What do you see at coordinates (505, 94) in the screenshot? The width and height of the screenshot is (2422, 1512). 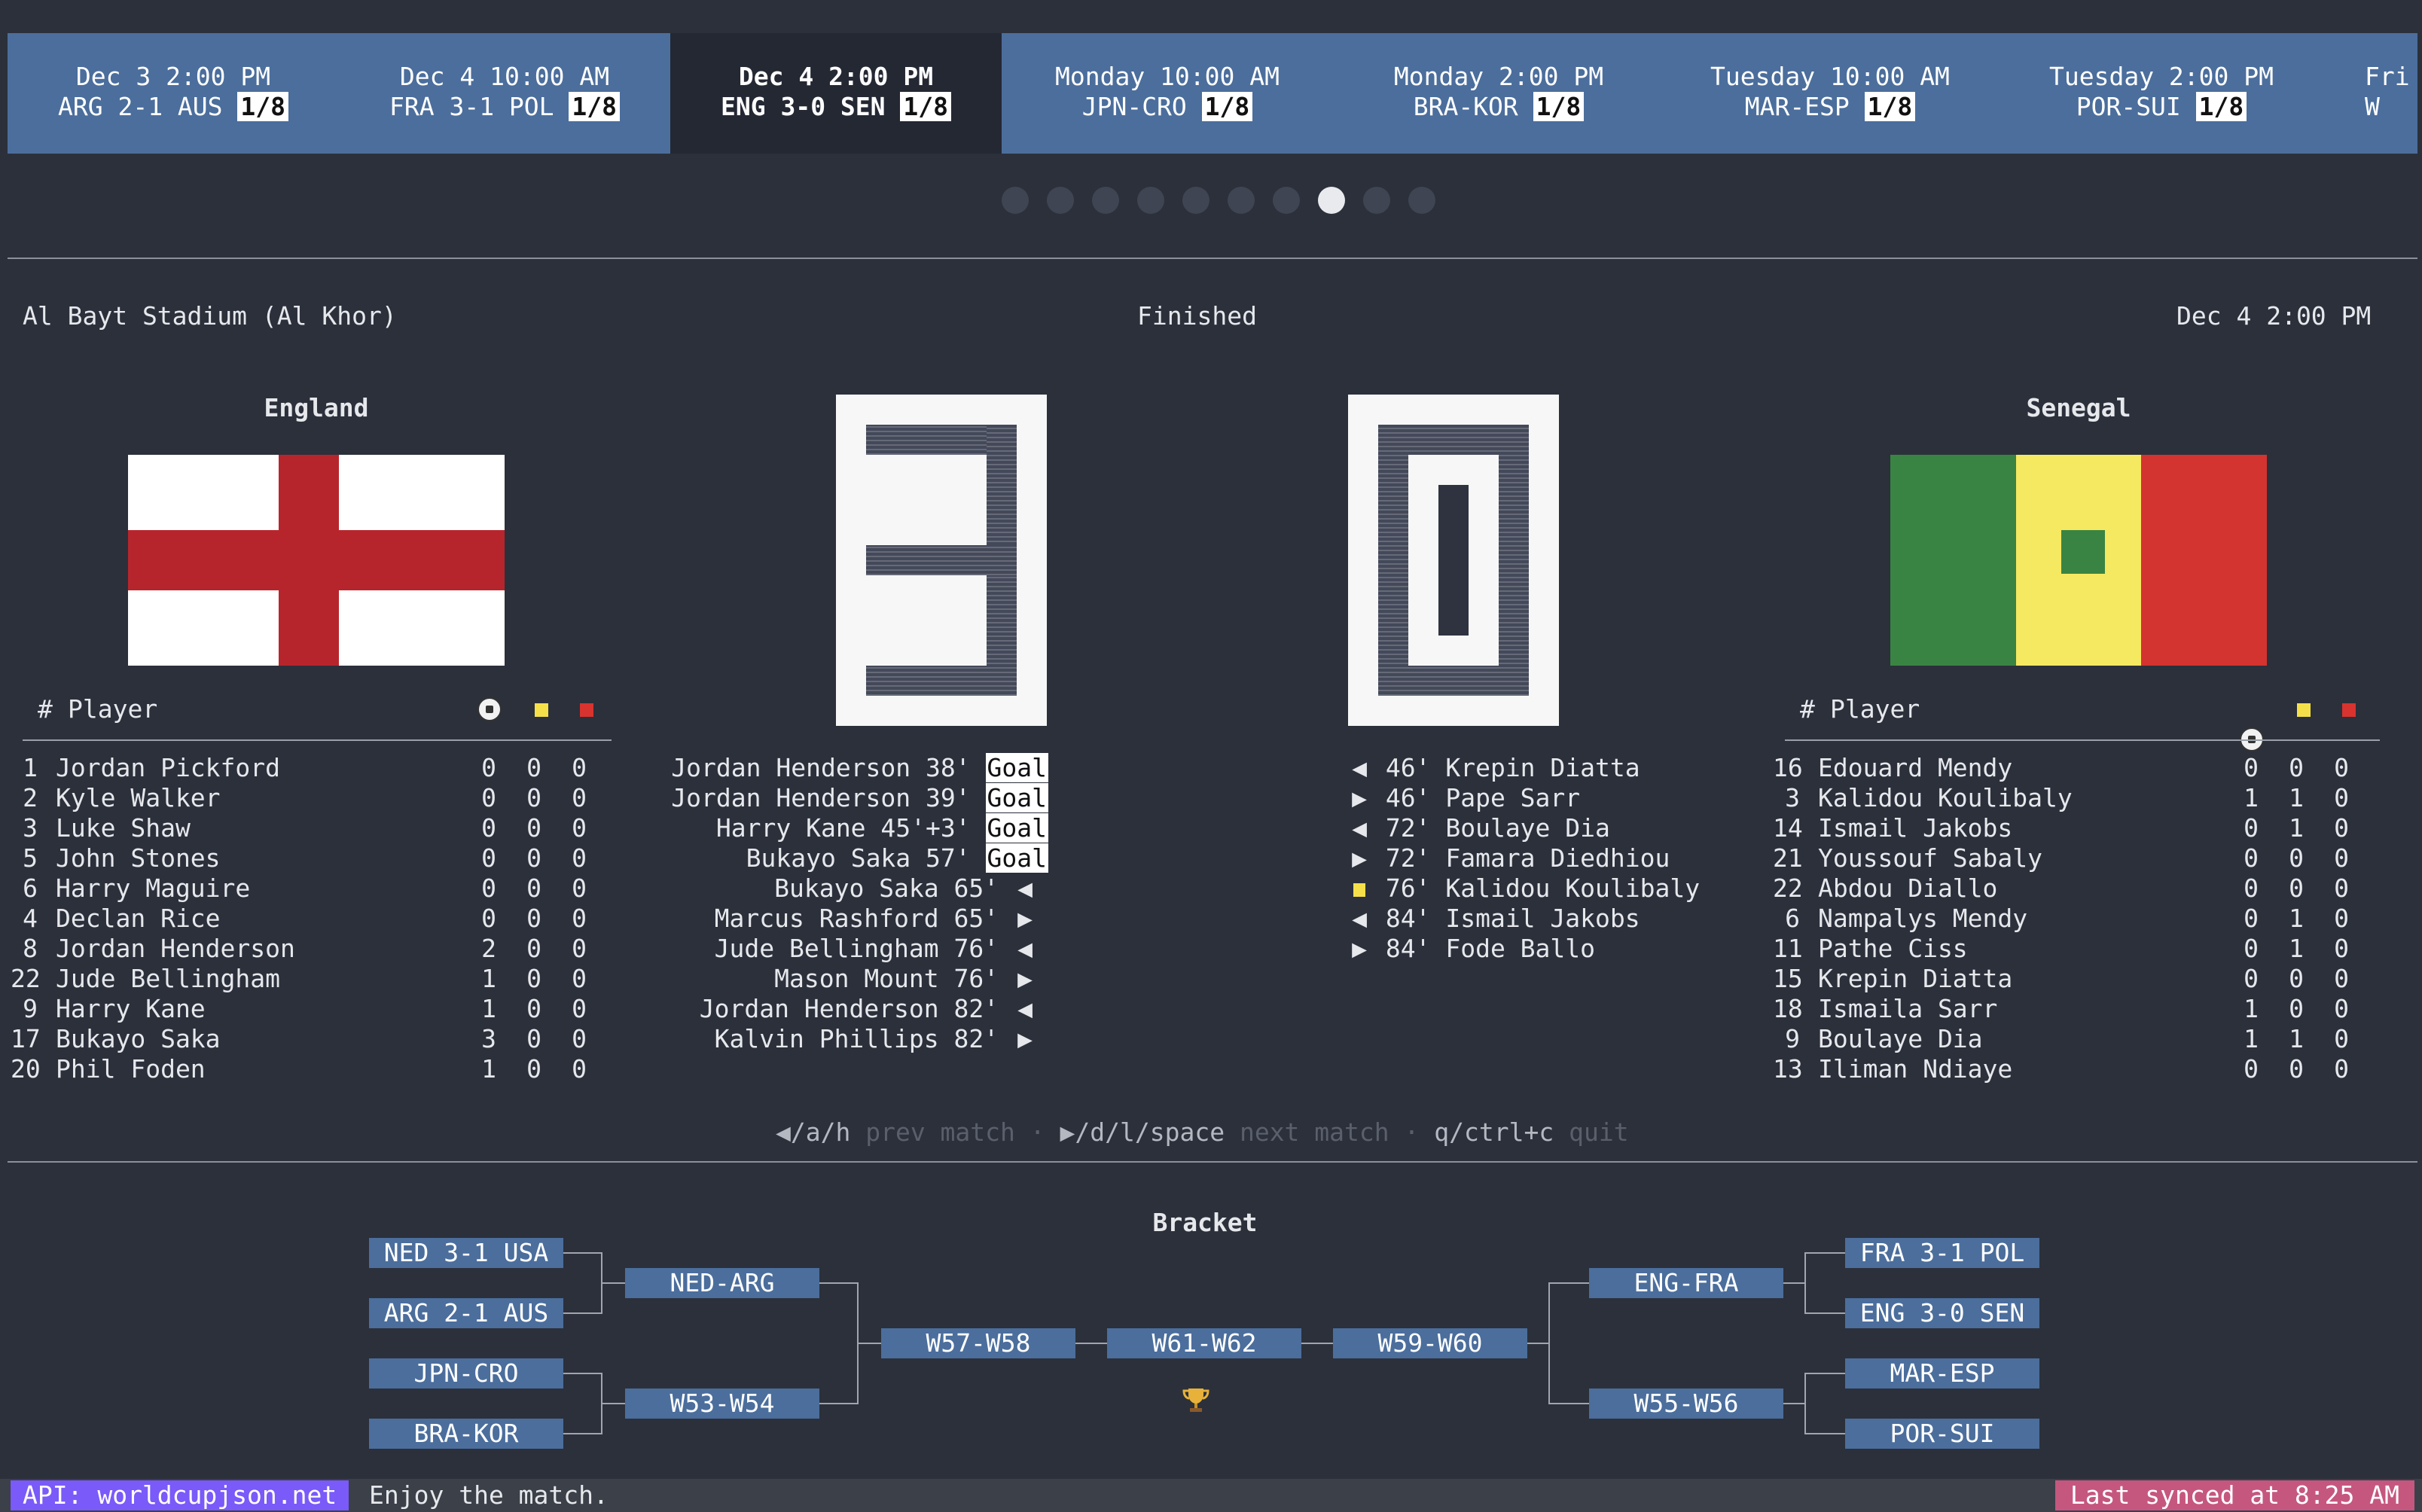 I see `ticker-match-1: Dec 4 10:00 AM FRA 3-1 POL 1/8` at bounding box center [505, 94].